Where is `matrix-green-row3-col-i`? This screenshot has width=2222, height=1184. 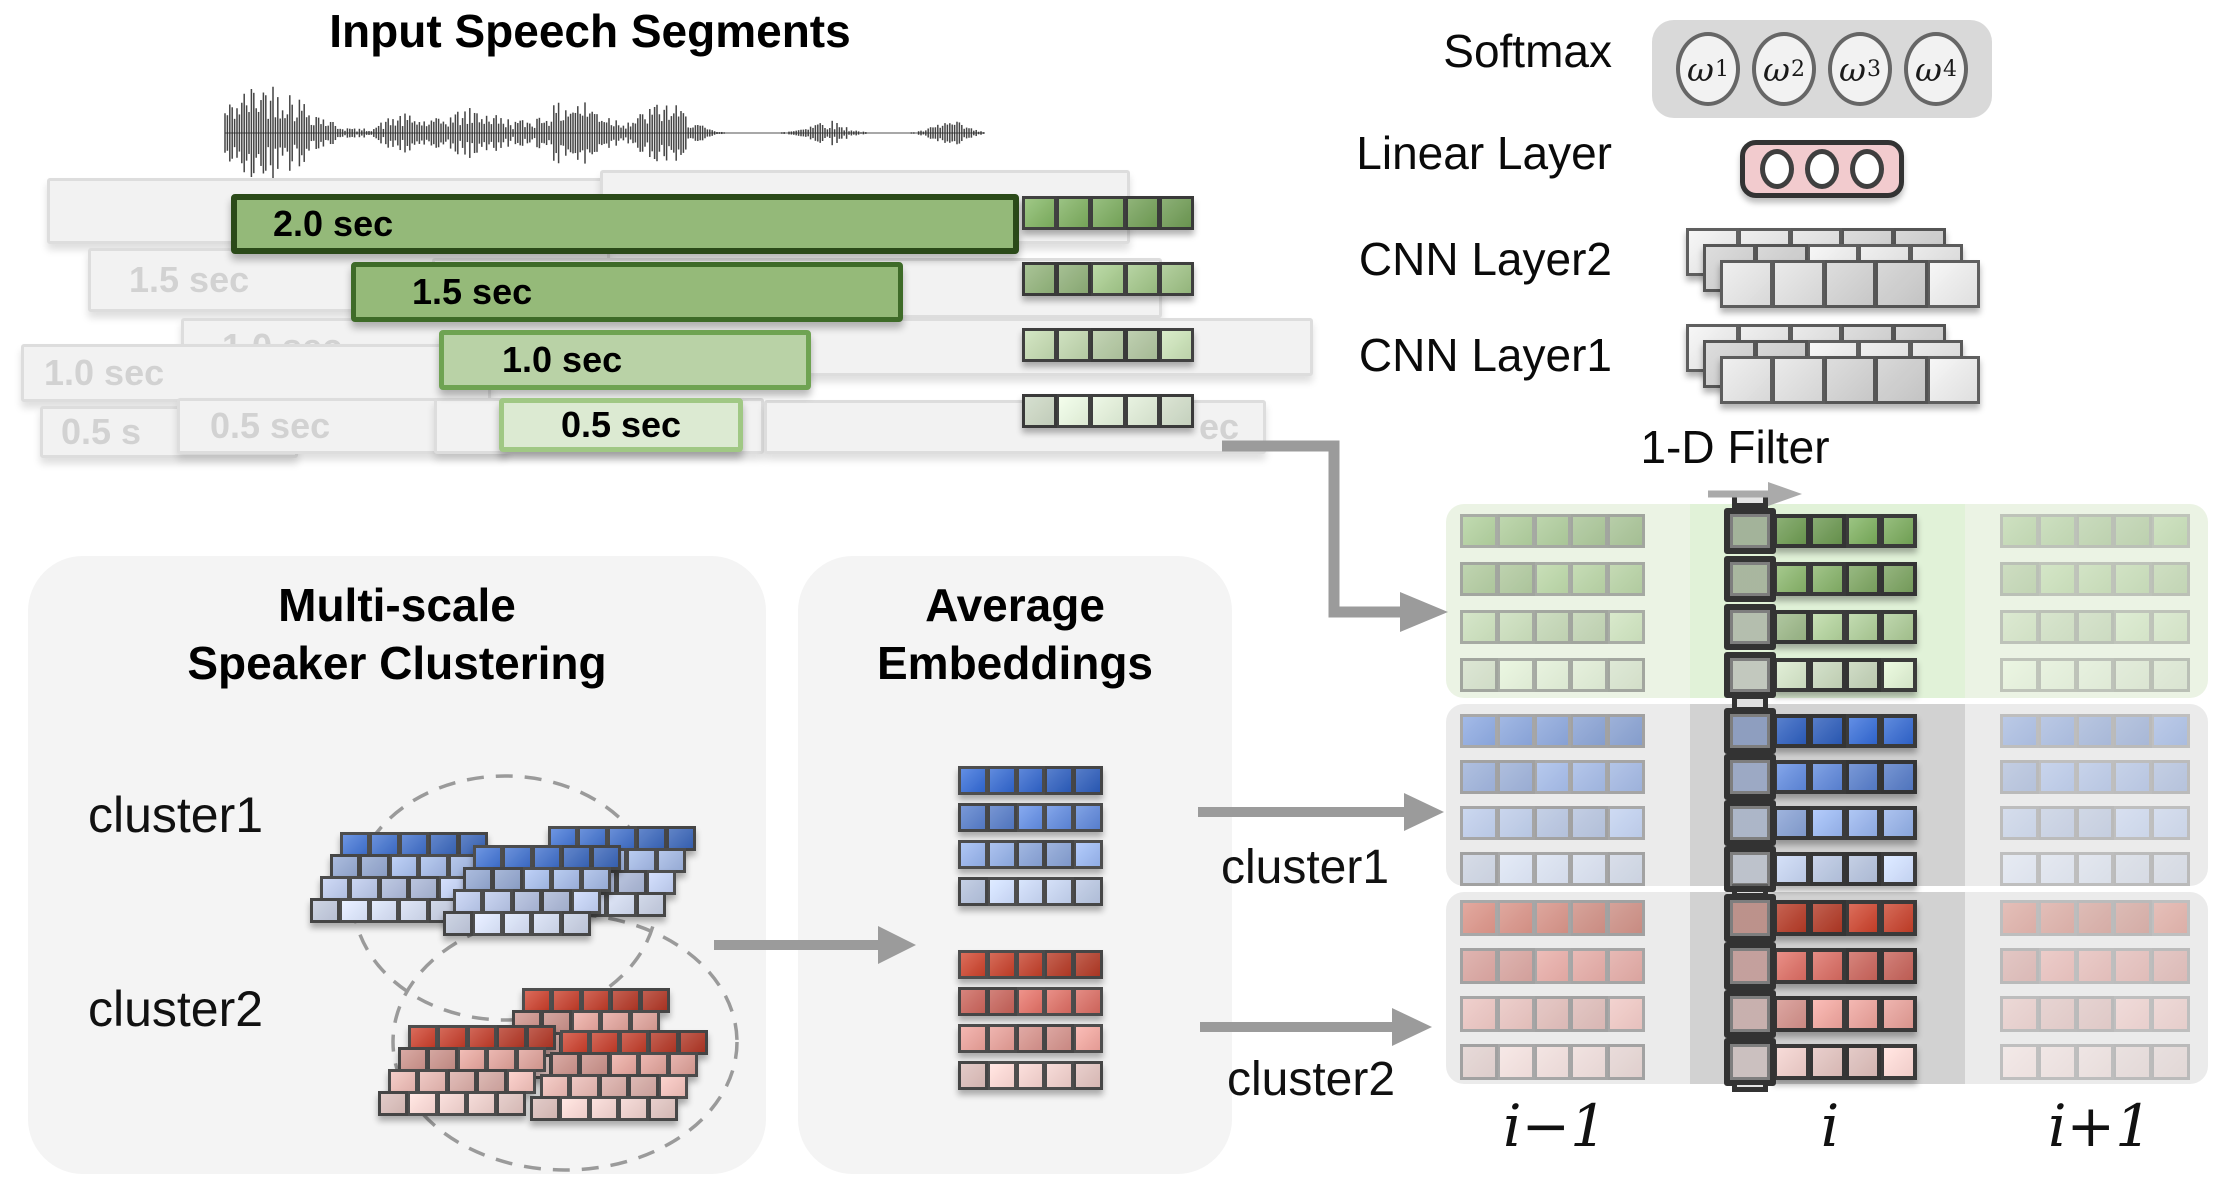
matrix-green-row3-col-i is located at coordinates (1845, 627).